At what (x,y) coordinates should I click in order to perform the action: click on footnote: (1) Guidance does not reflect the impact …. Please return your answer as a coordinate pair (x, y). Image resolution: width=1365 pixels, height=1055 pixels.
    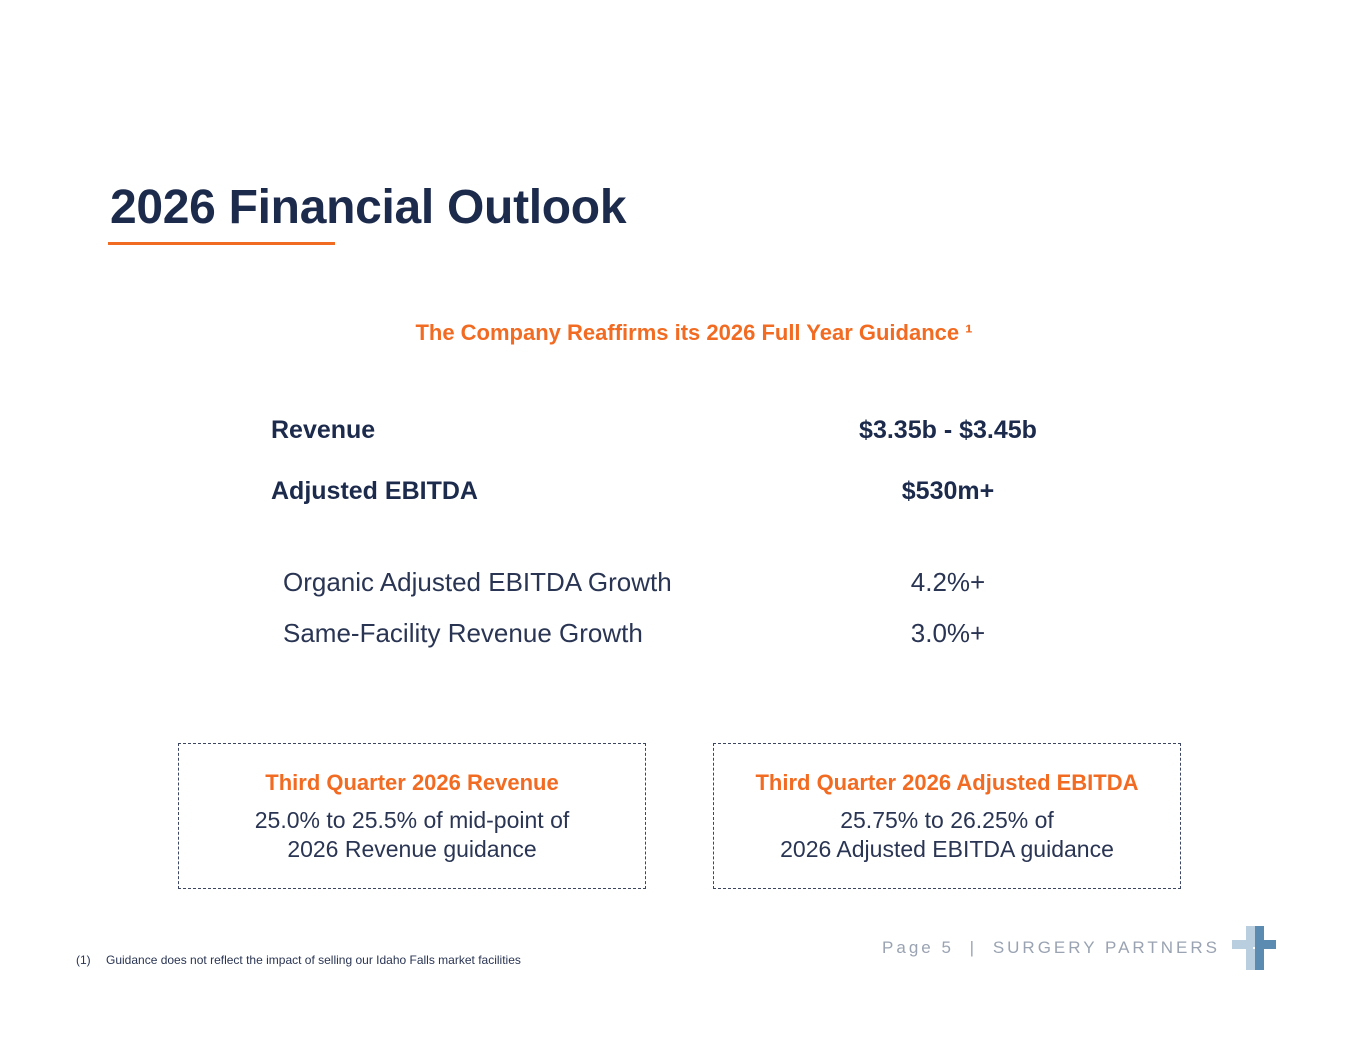
    Looking at the image, I should click on (298, 960).